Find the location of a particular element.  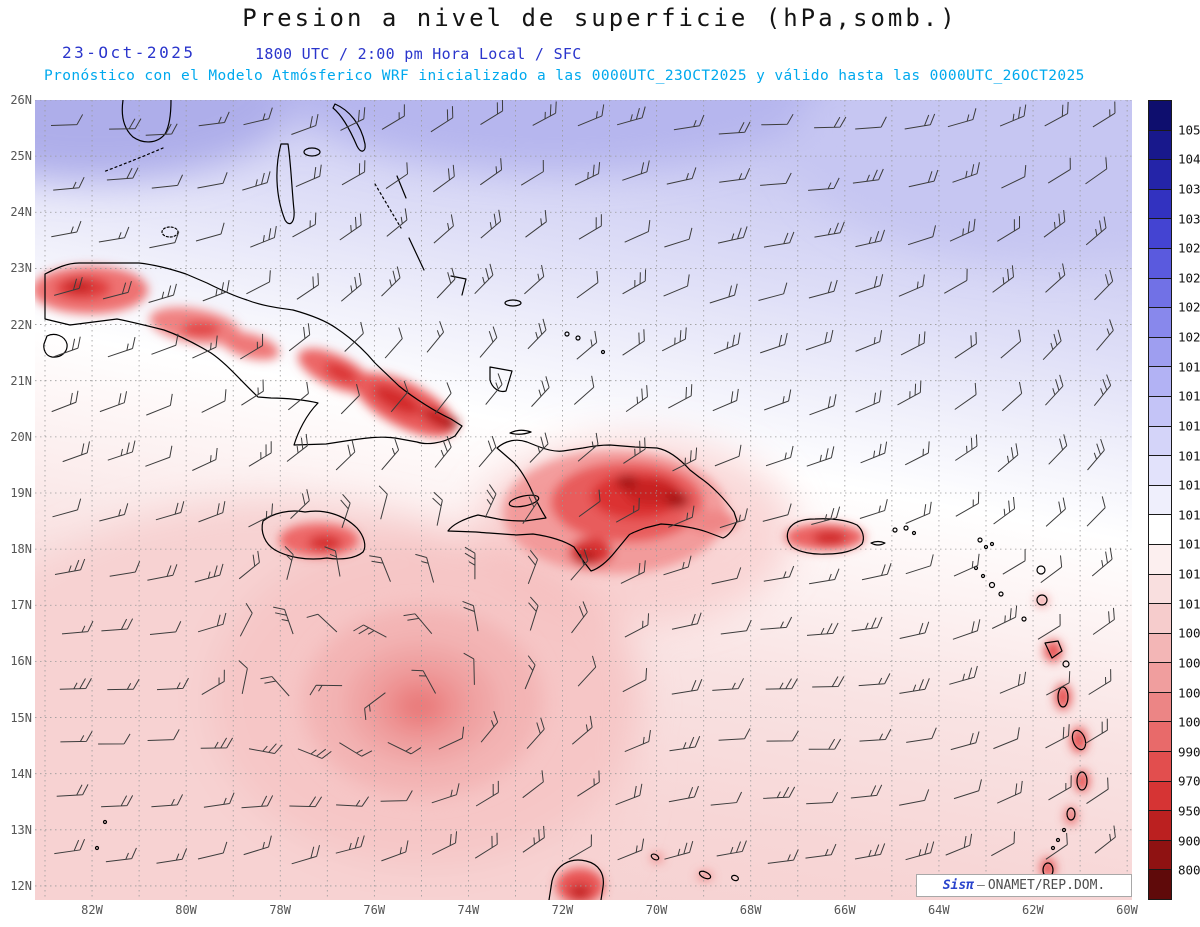

lon-tick-label: 62W is located at coordinates (1033, 910).